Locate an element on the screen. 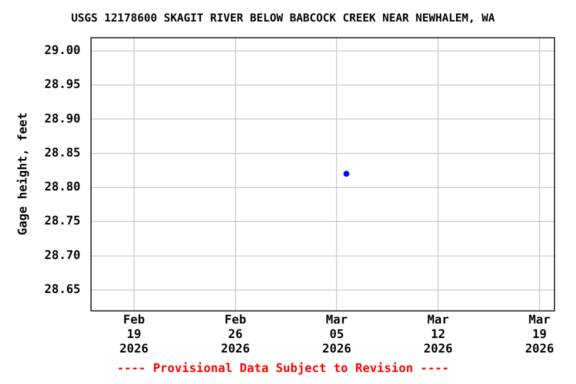 The width and height of the screenshot is (576, 384). y-tick-label: 28.90 is located at coordinates (62, 118).